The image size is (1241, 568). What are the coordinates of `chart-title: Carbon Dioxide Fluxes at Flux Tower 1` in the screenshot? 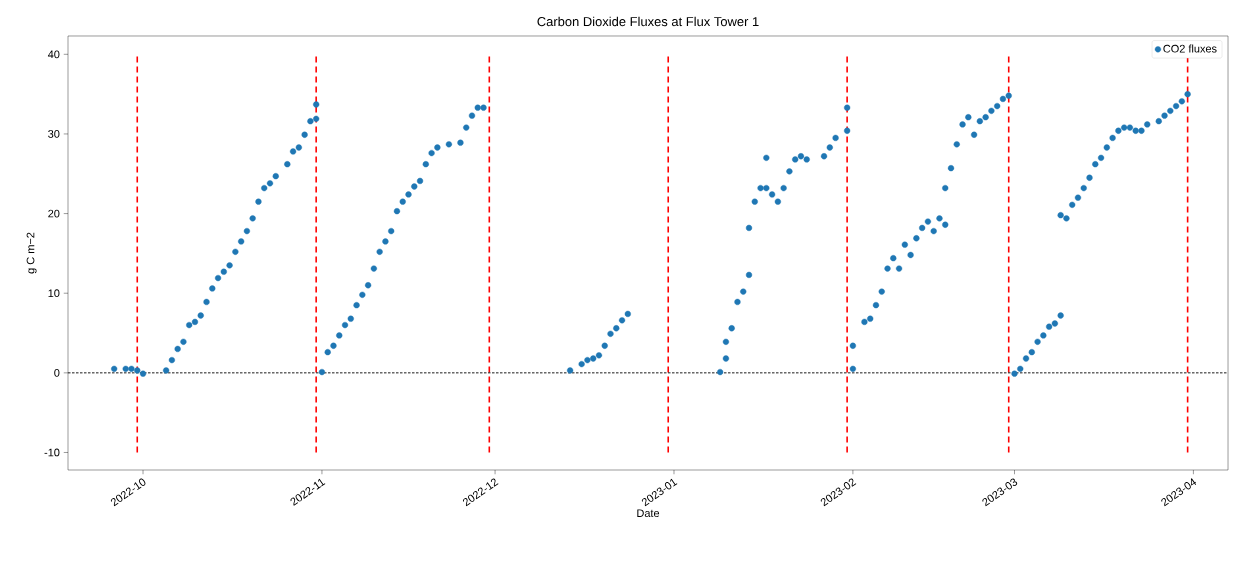 It's located at (648, 21).